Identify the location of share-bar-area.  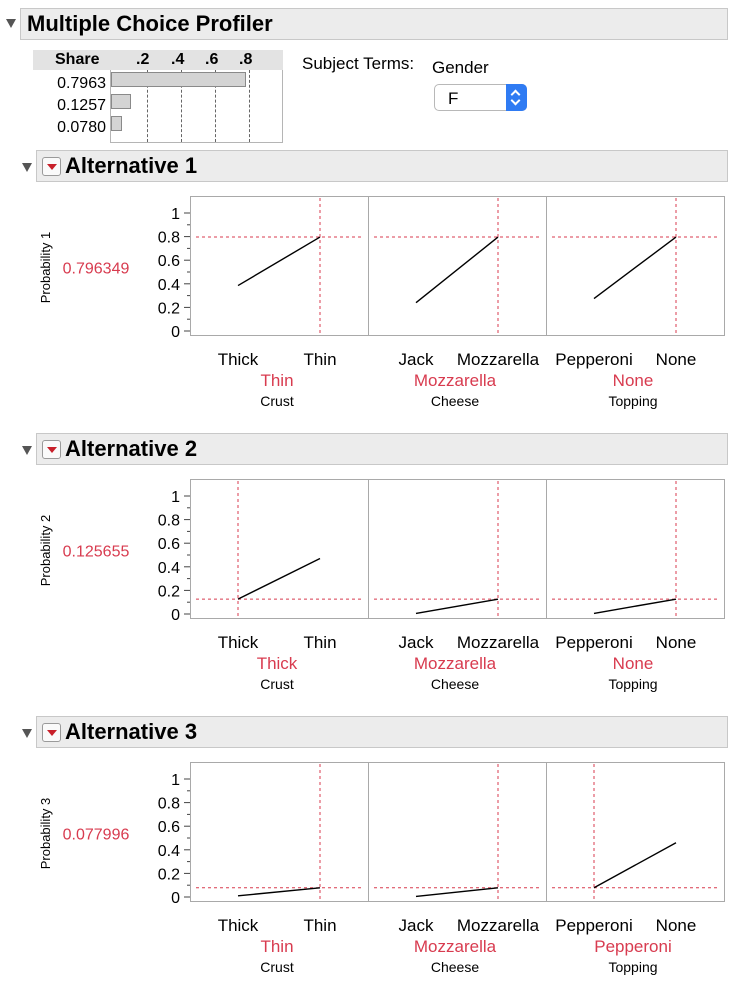
(196, 106).